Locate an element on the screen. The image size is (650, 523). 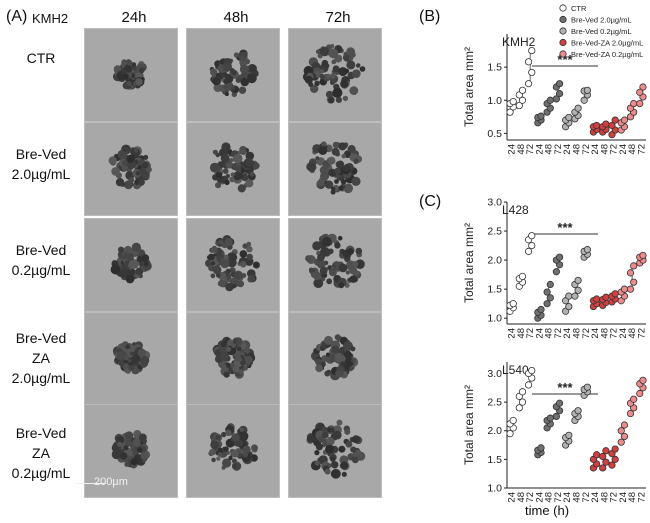
time-header-72h: 72h is located at coordinates (338, 17).